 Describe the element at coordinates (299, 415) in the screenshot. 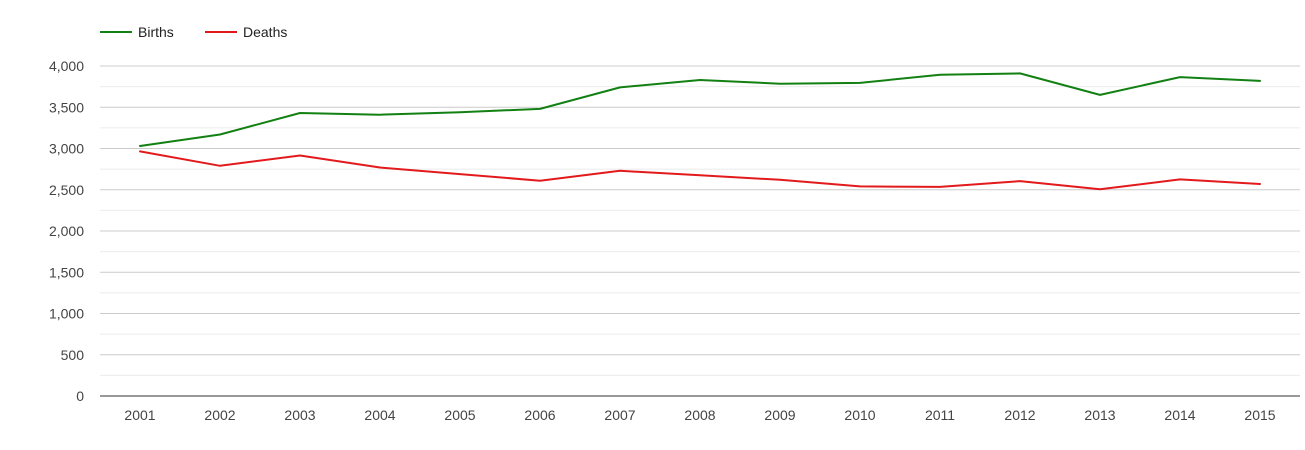

I see `x-tick-label: 2003` at that location.